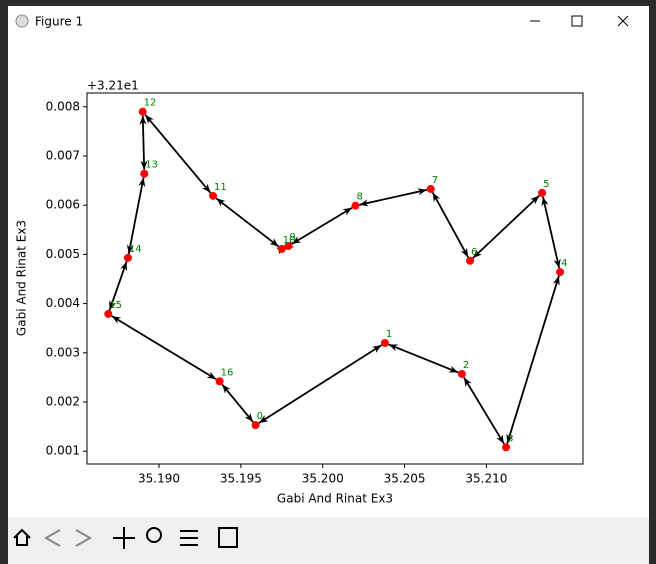  I want to click on point-label: 13, so click(151, 165).